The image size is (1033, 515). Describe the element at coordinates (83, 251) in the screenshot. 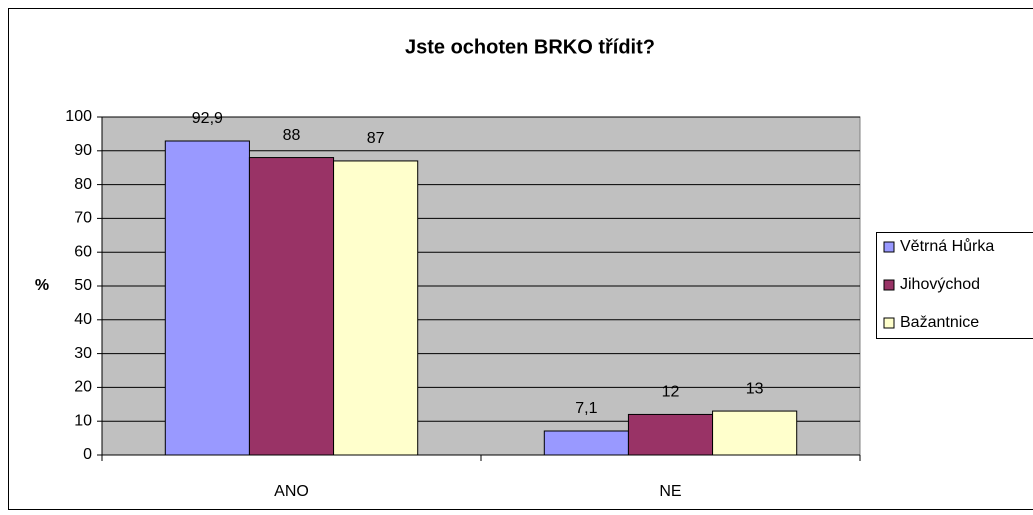

I see `y-tick-label: 60` at that location.